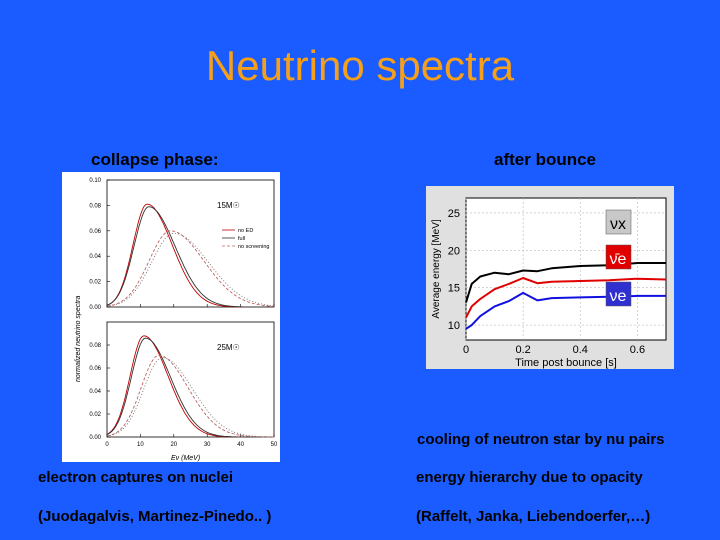  What do you see at coordinates (140, 445) in the screenshot?
I see `x-tick-label: 10` at bounding box center [140, 445].